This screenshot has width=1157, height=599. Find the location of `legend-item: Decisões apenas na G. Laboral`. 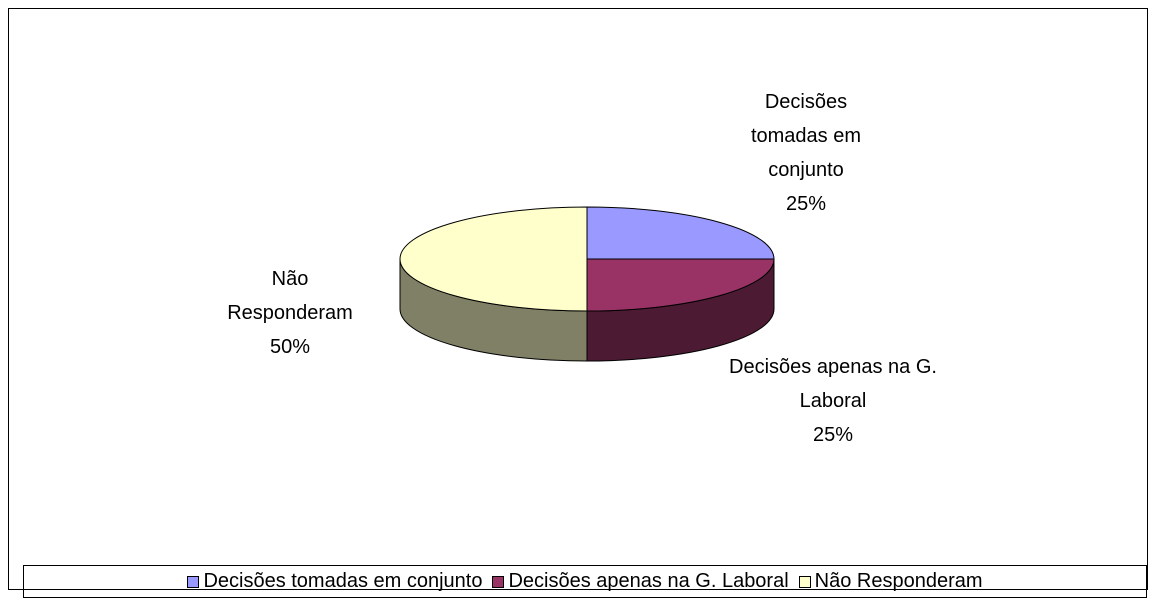

legend-item: Decisões apenas na G. Laboral is located at coordinates (640, 581).